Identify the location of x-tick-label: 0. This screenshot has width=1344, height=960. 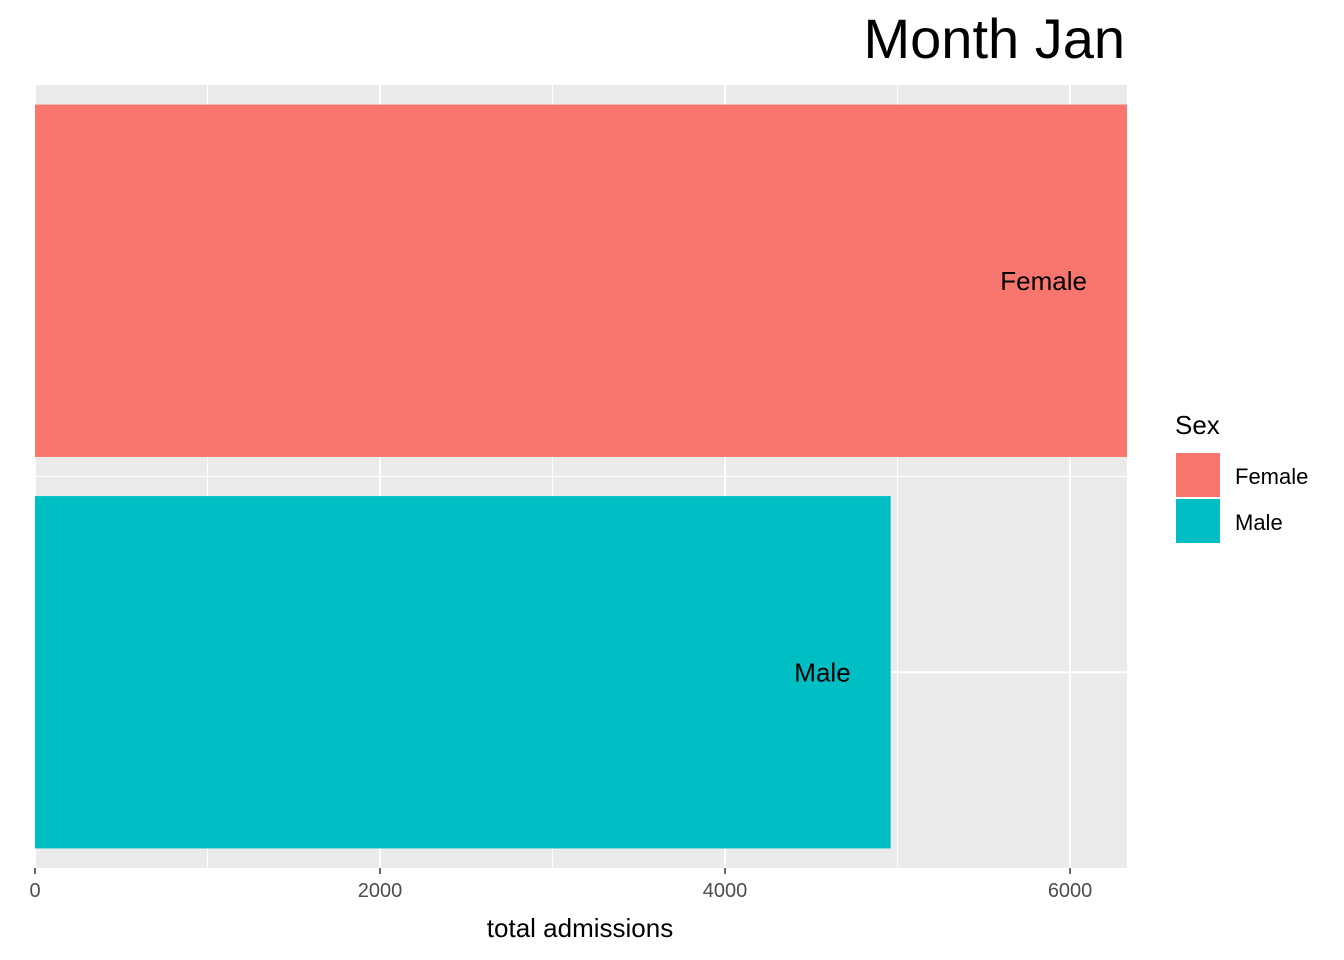
(34, 891).